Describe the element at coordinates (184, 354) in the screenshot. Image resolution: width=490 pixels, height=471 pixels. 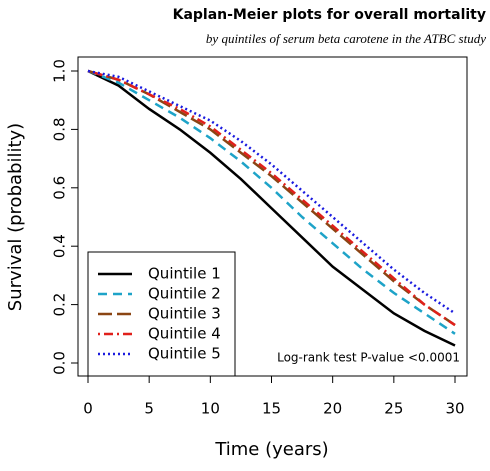
I see `legend-label: Quintile 5` at that location.